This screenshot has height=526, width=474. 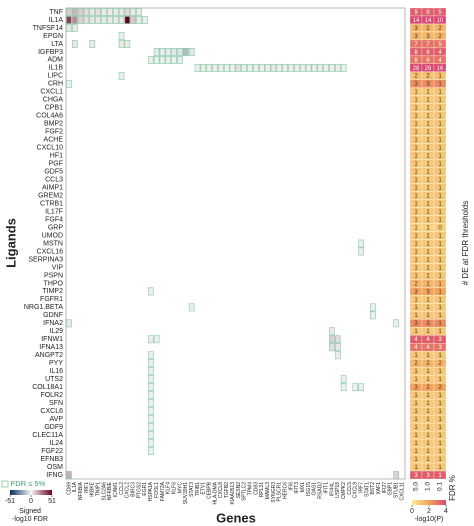 What do you see at coordinates (145, 489) in the screenshot?
I see `column-label: EGR1` at bounding box center [145, 489].